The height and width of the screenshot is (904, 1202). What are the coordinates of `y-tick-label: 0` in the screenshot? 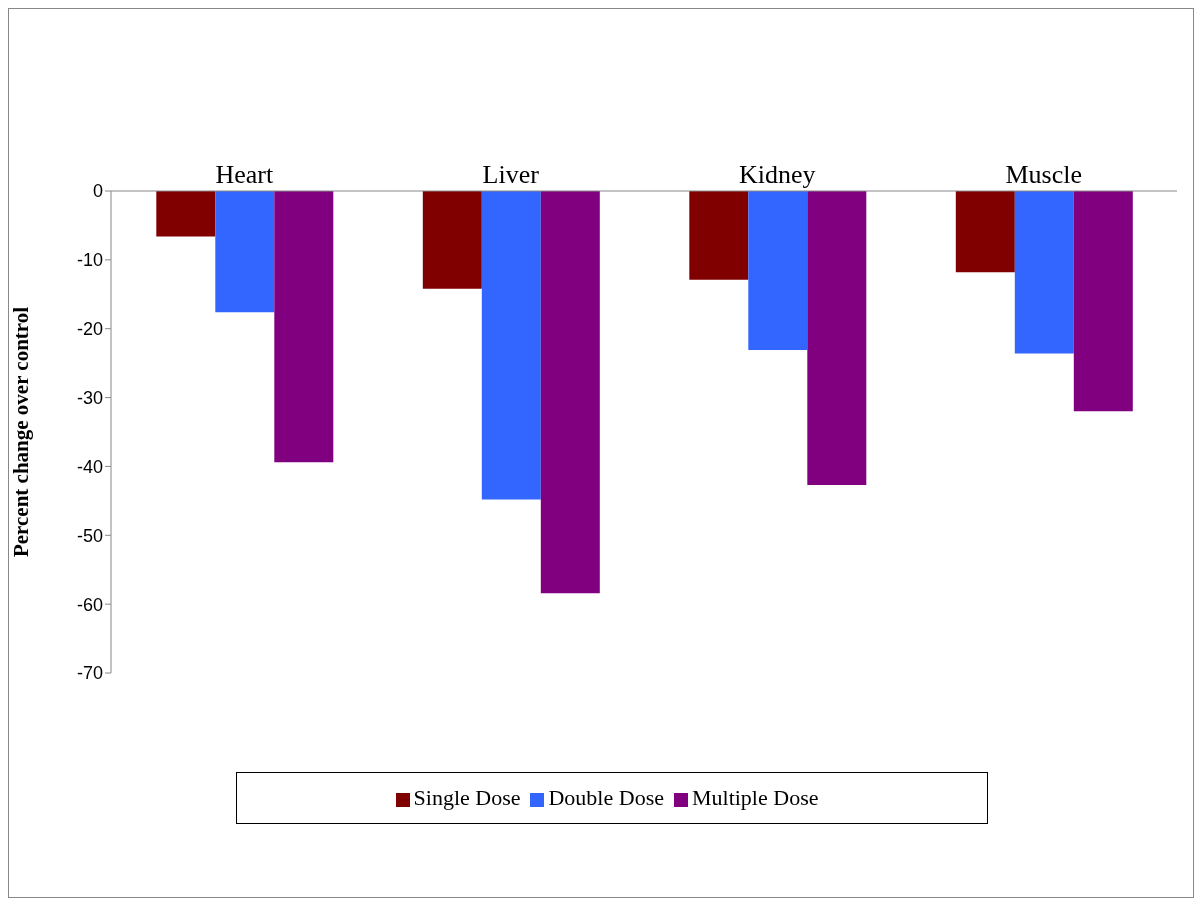 It's located at (97, 191).